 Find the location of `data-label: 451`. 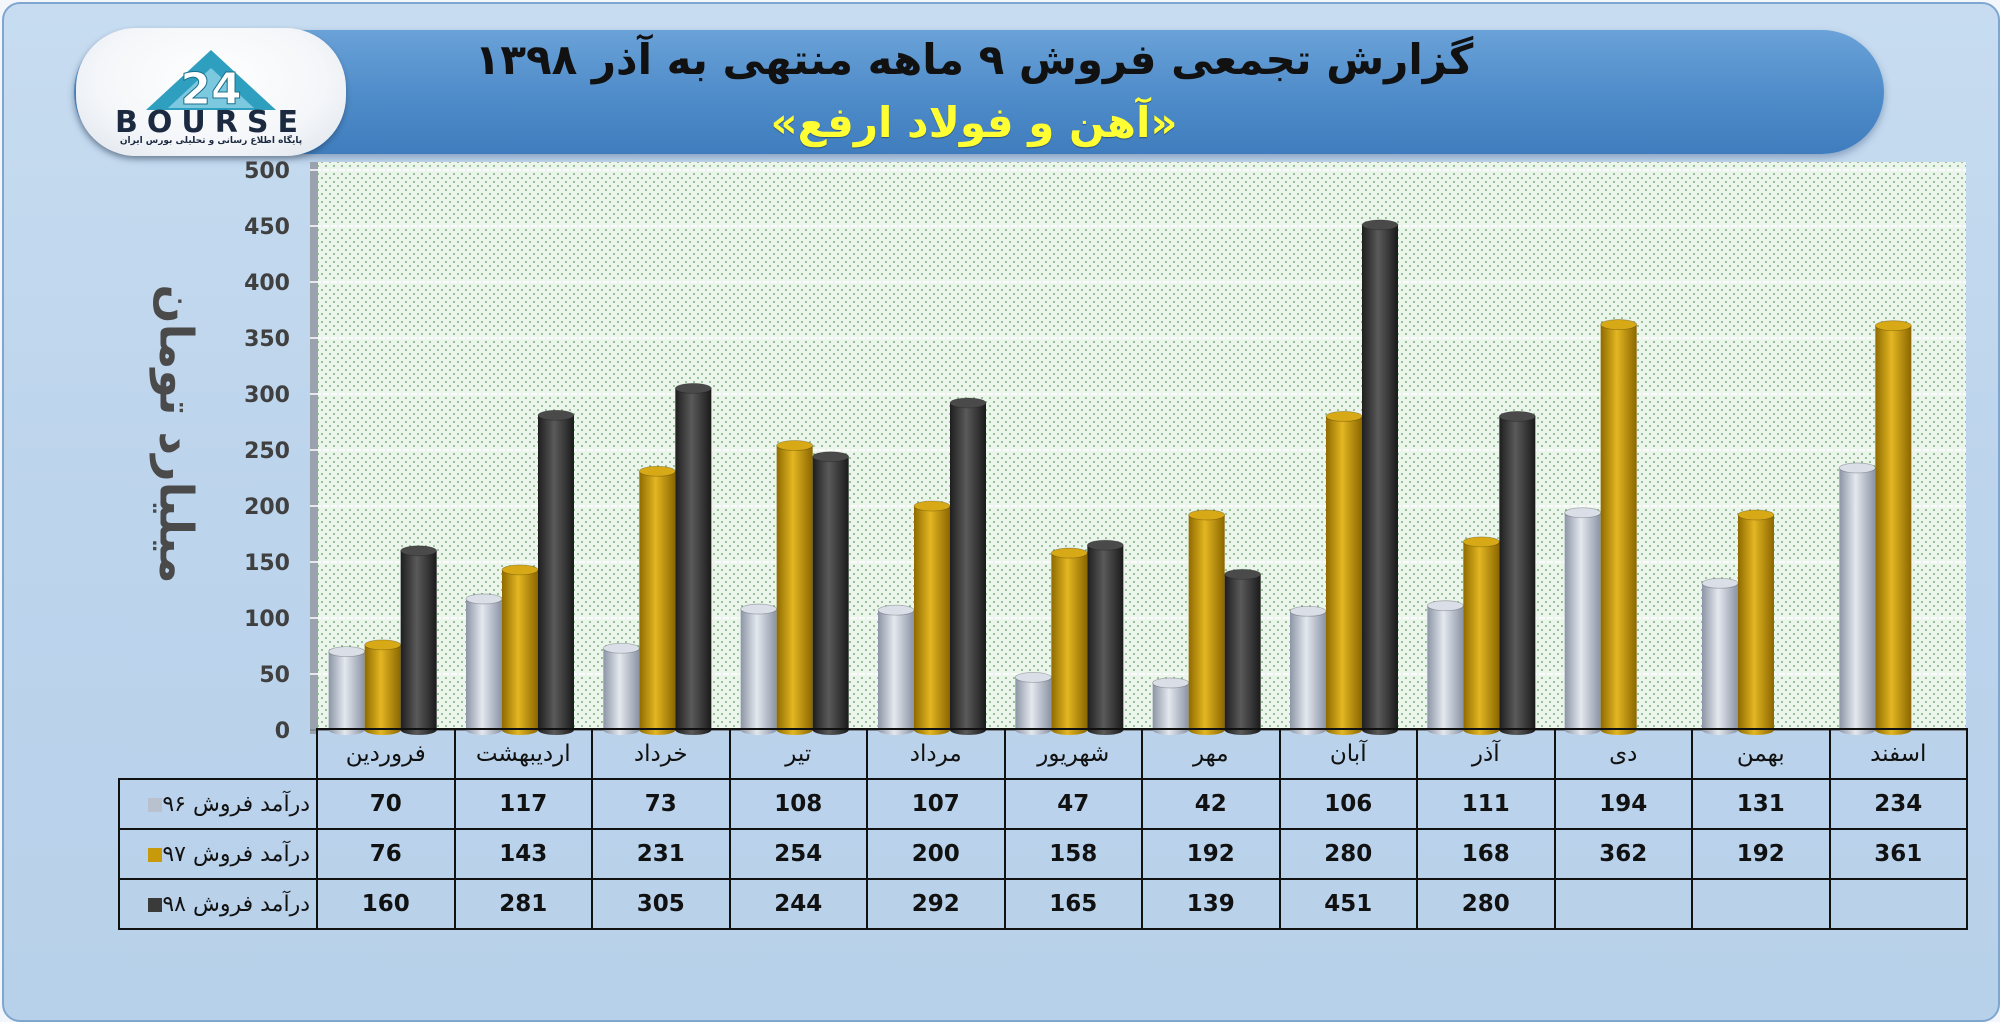

data-label: 451 is located at coordinates (1348, 904).